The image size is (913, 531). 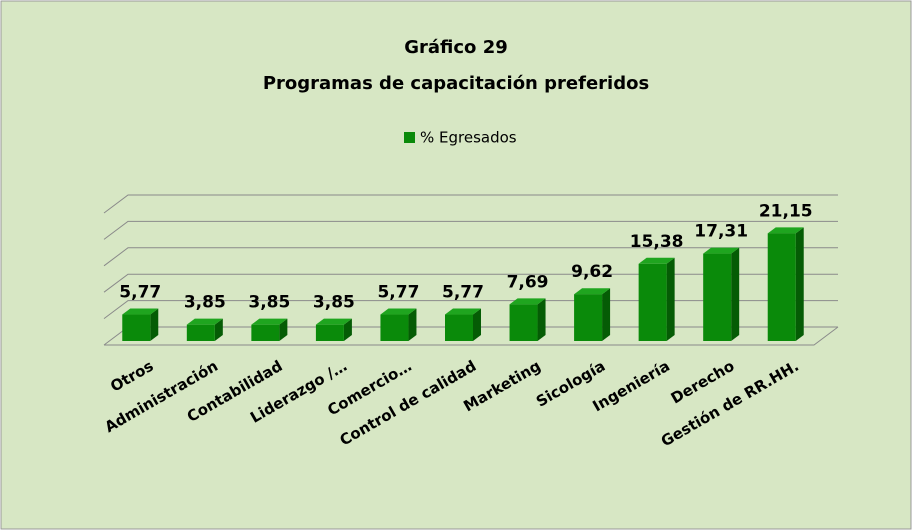 I want to click on data-label: 15,38, so click(x=657, y=242).